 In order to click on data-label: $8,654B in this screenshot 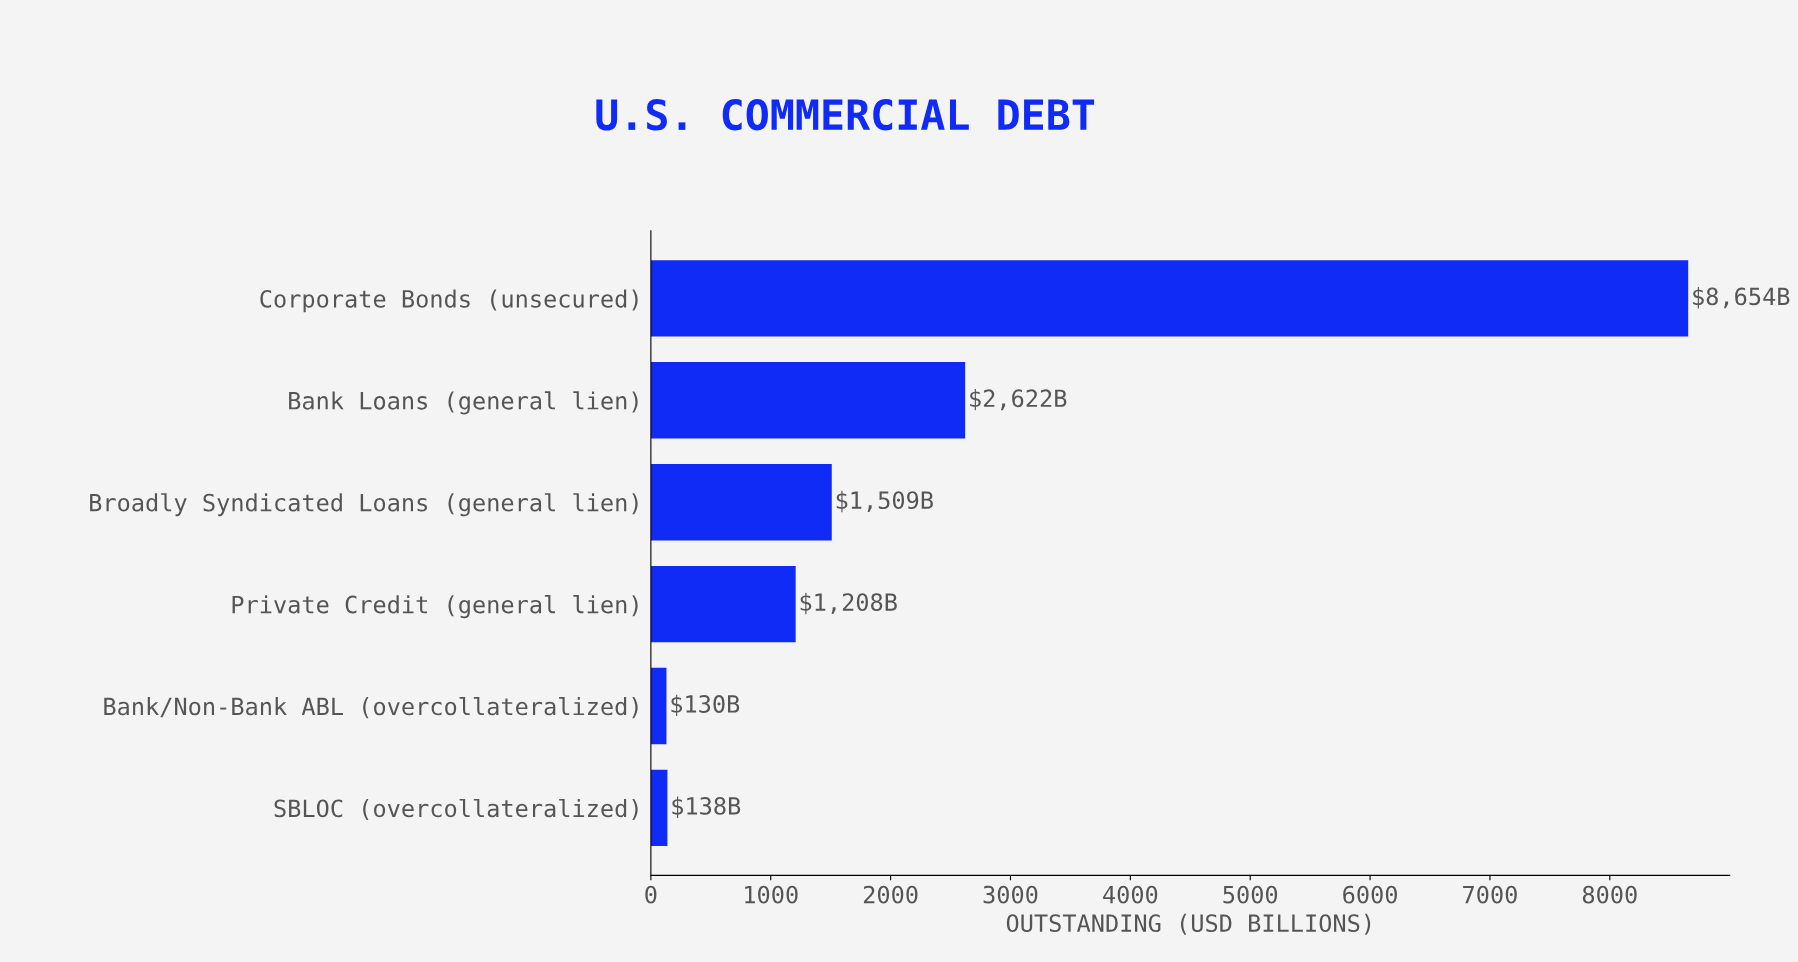, I will do `click(1741, 298)`.